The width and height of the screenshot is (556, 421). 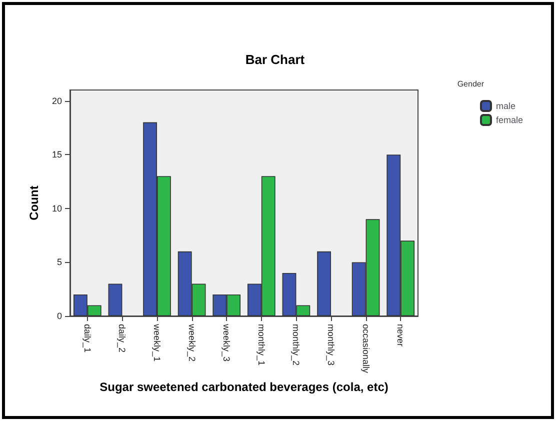 I want to click on x-tick-label: monthly_1, so click(x=261, y=345).